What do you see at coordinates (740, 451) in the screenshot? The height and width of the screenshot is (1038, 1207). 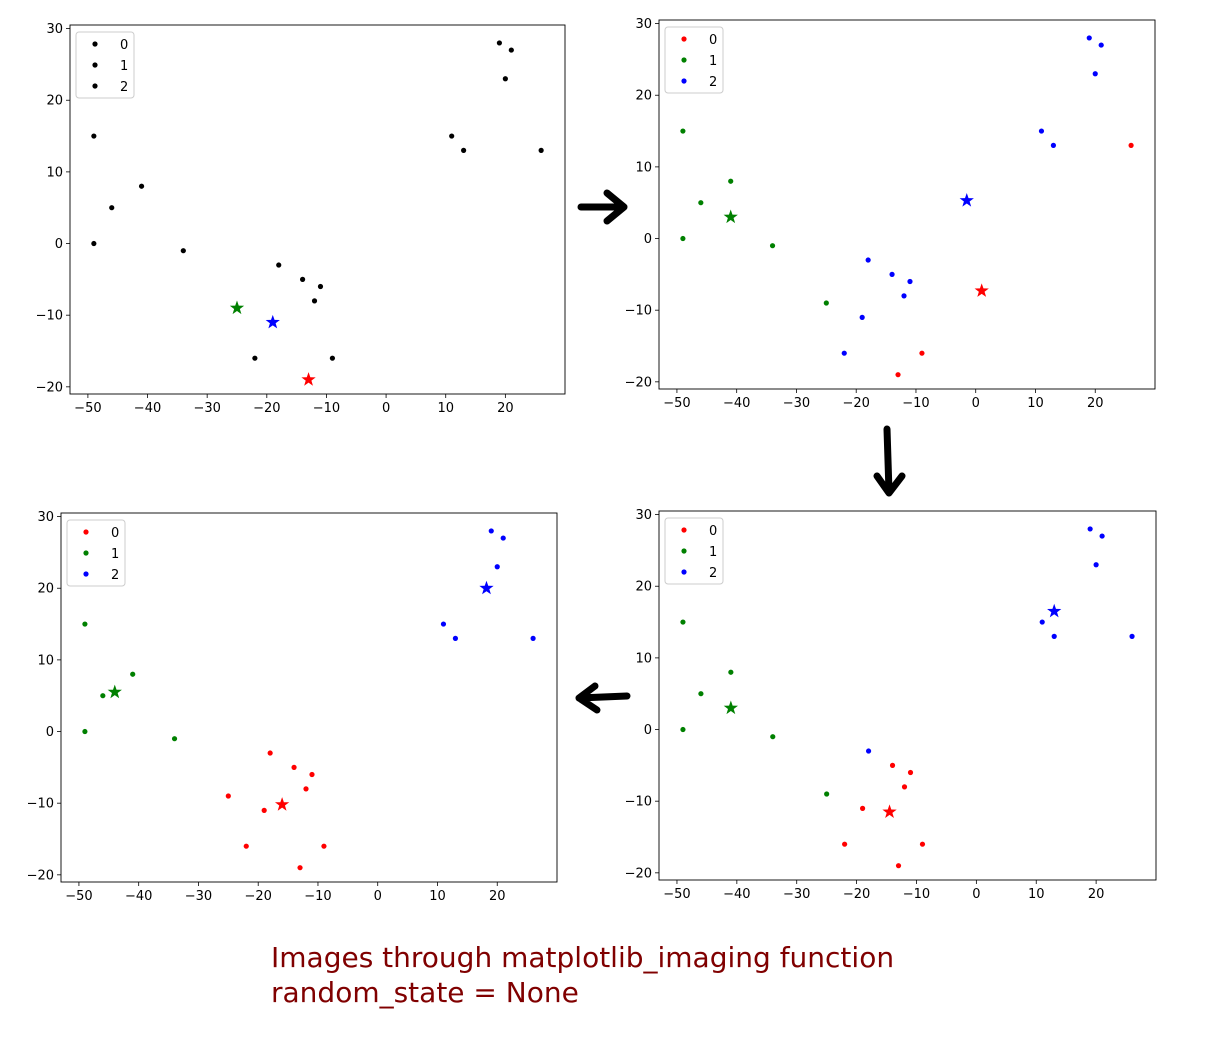 I see `flow-arrows` at bounding box center [740, 451].